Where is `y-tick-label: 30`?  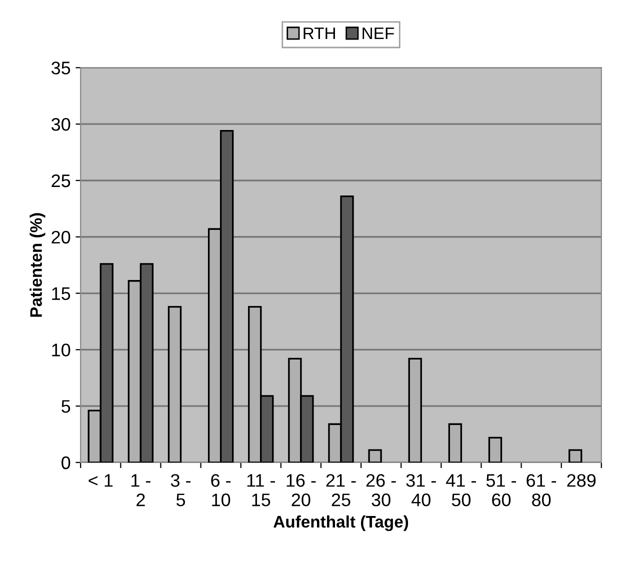
y-tick-label: 30 is located at coordinates (60, 124).